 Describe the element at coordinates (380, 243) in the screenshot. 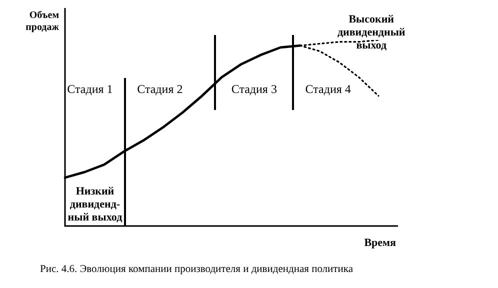

I see `x-axis-title: Время` at that location.